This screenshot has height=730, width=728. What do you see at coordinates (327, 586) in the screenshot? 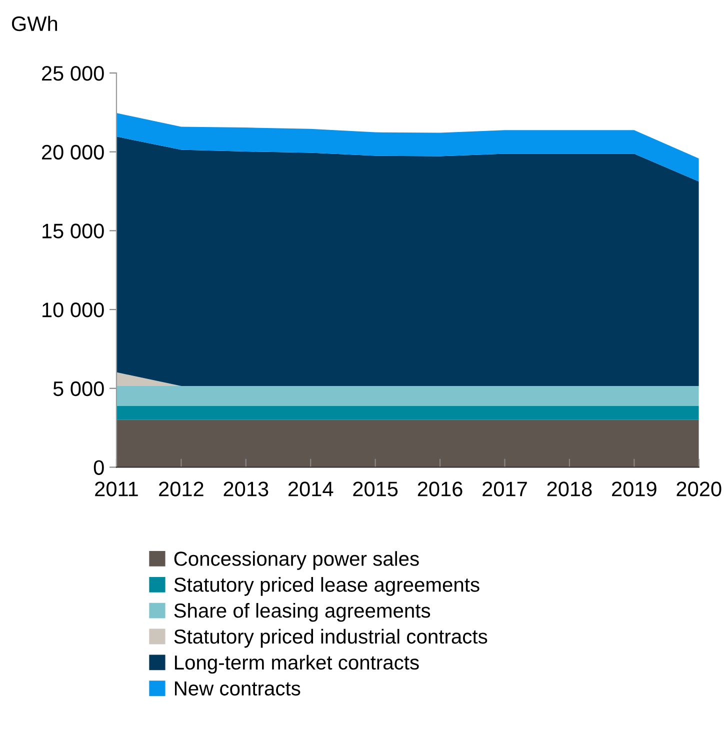
I see `legend-label: Statutory priced lease agreements` at bounding box center [327, 586].